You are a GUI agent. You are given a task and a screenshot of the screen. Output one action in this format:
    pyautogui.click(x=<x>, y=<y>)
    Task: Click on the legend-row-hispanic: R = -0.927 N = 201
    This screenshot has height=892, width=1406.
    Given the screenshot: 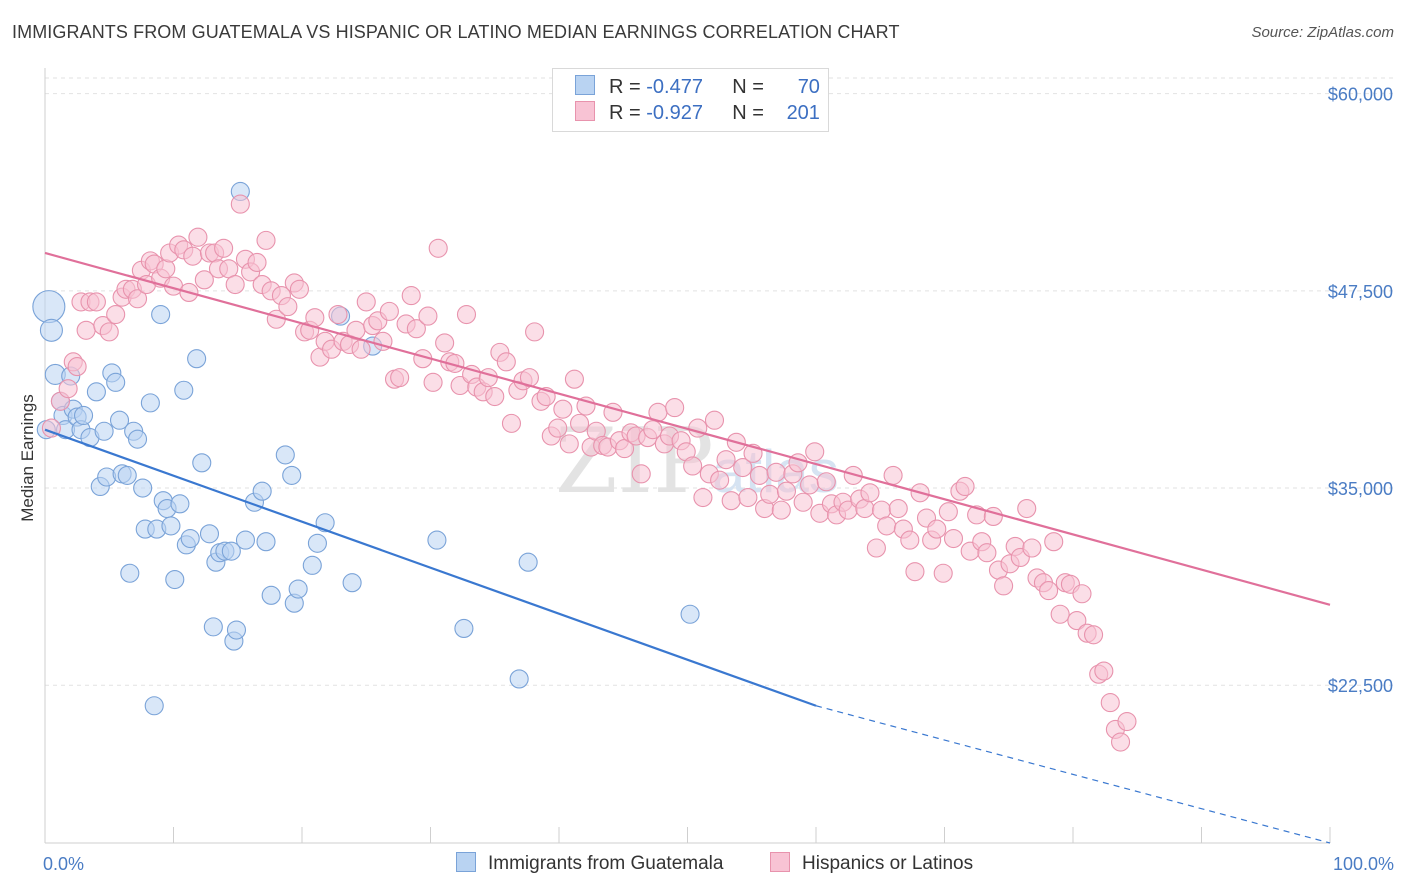 What is the action you would take?
    pyautogui.click(x=697, y=114)
    